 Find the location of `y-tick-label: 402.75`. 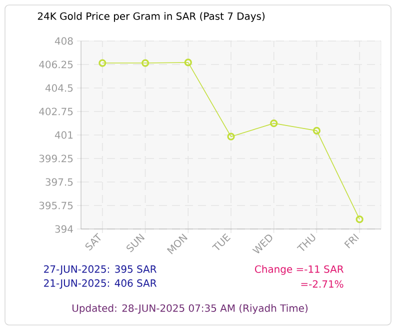

y-tick-label: 402.75 is located at coordinates (56, 112).